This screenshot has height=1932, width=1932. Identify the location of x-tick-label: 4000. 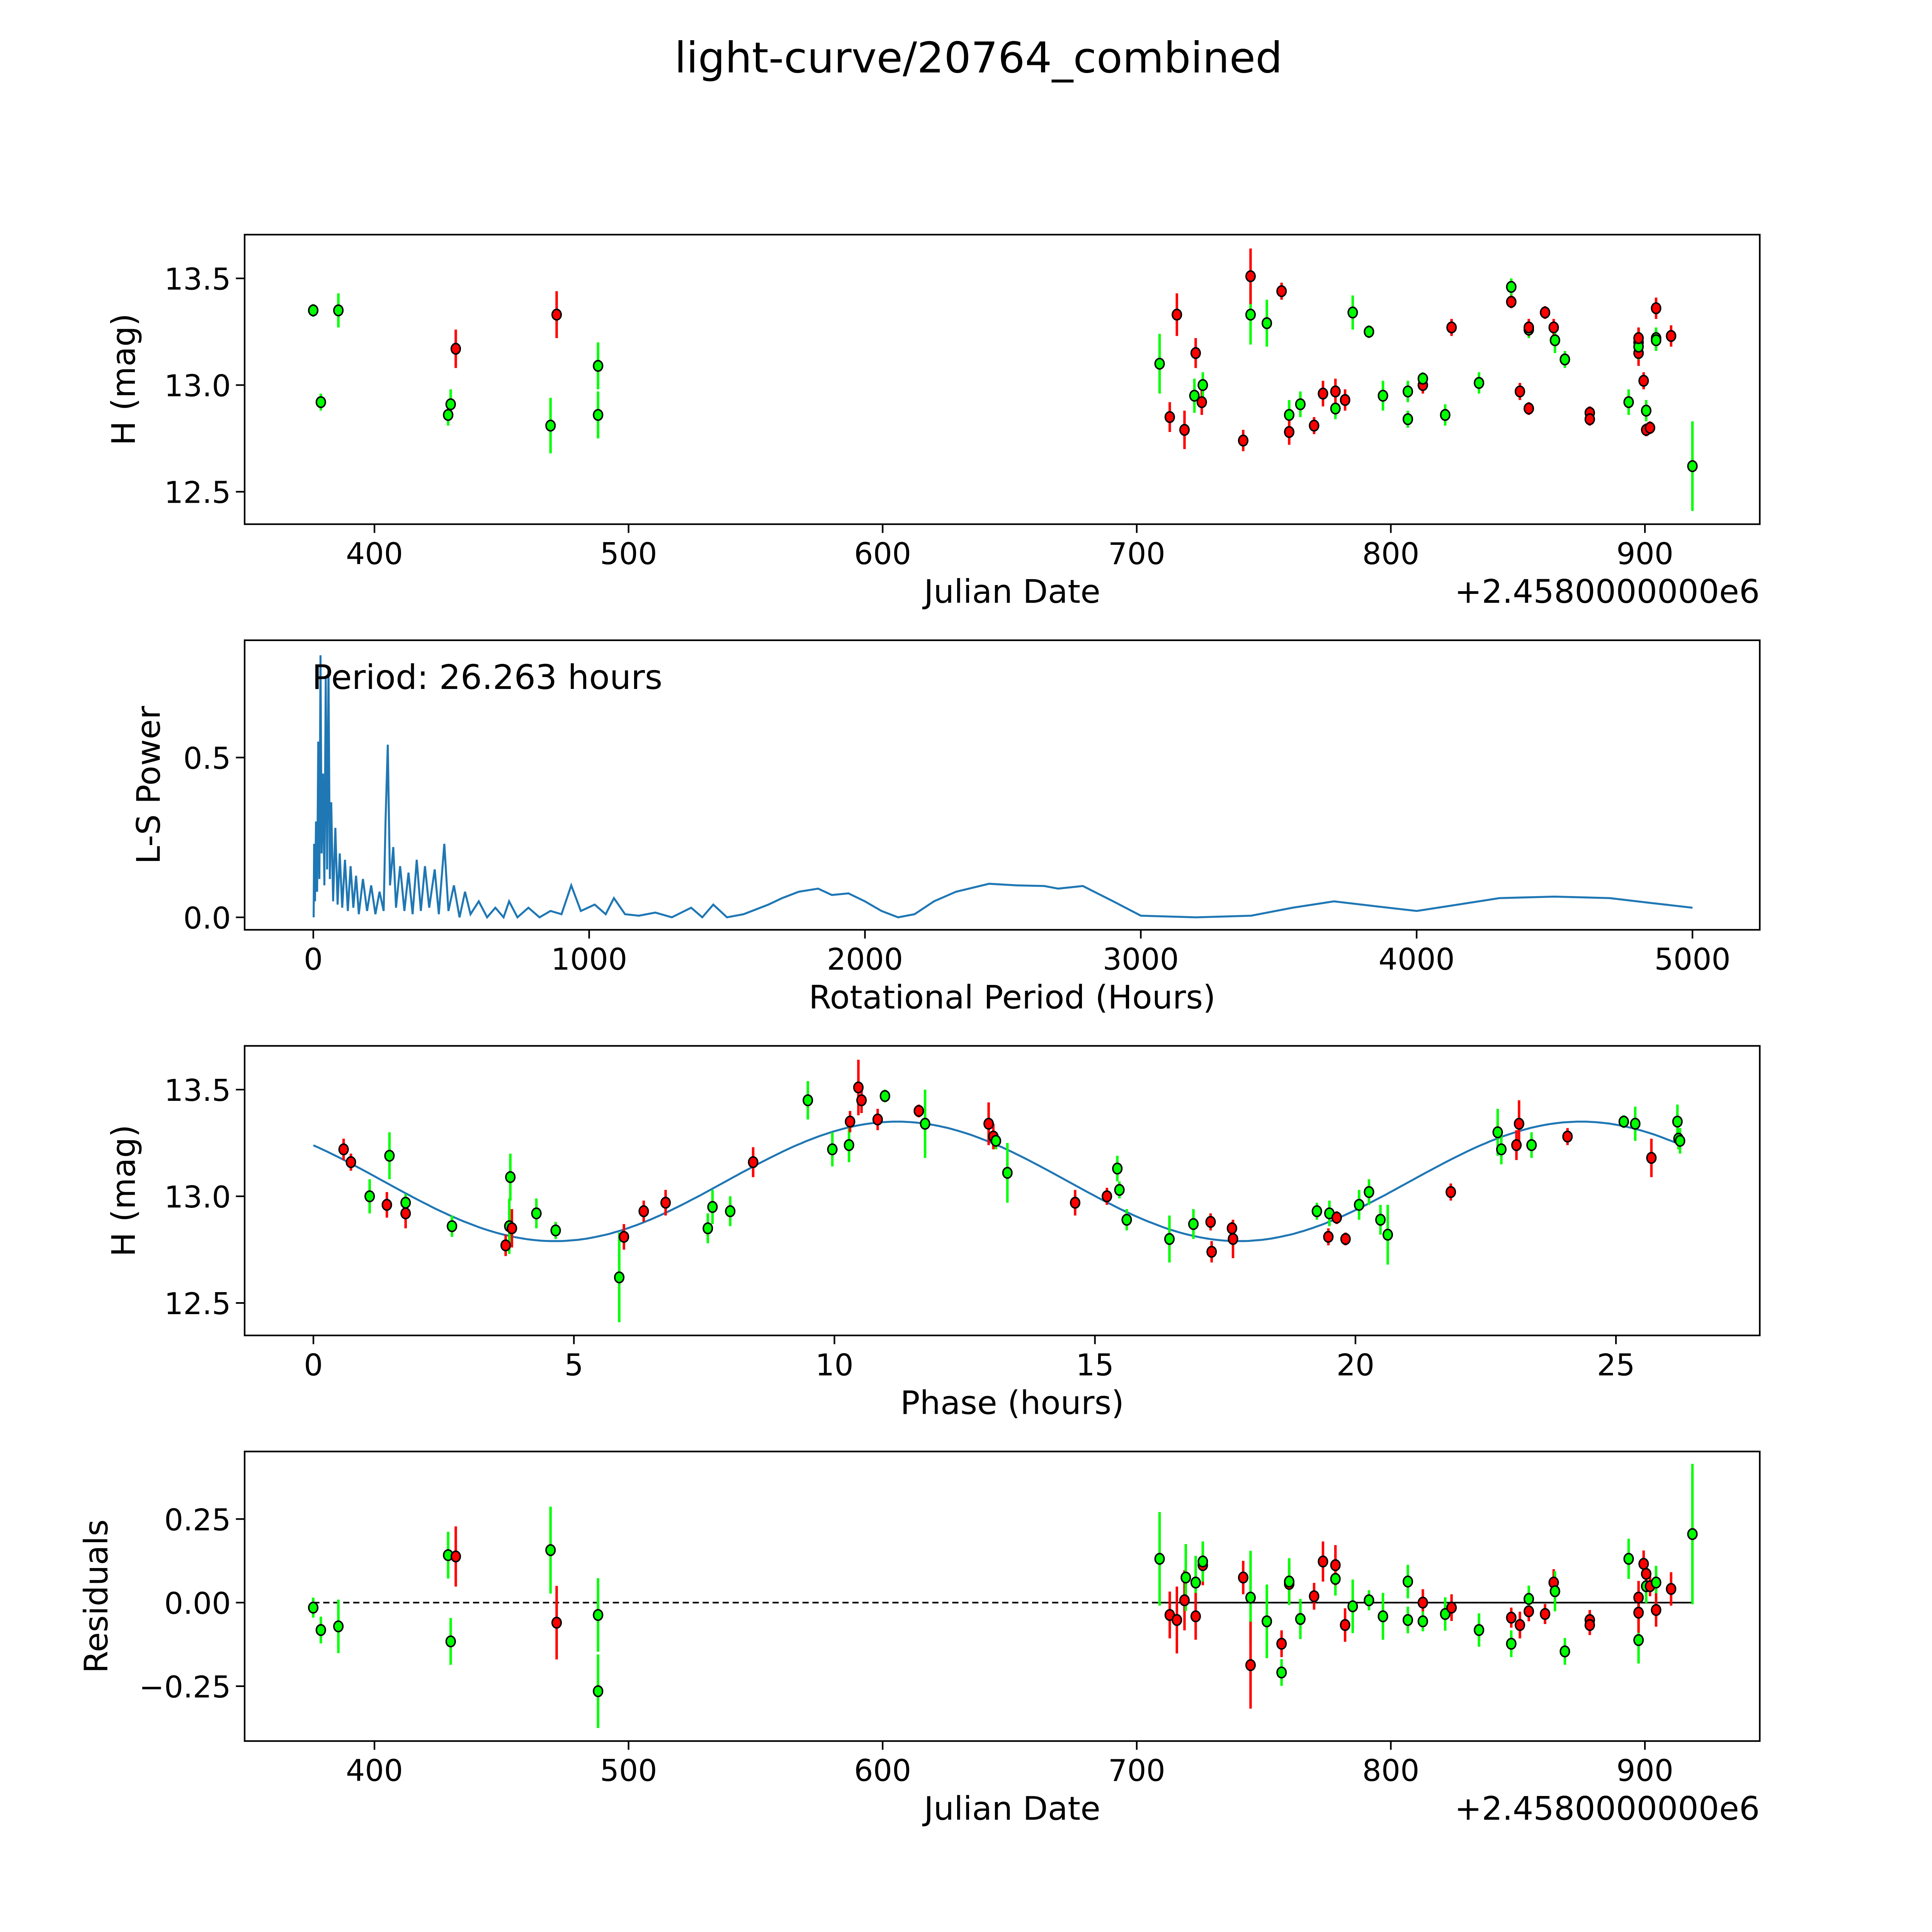
(1417, 960).